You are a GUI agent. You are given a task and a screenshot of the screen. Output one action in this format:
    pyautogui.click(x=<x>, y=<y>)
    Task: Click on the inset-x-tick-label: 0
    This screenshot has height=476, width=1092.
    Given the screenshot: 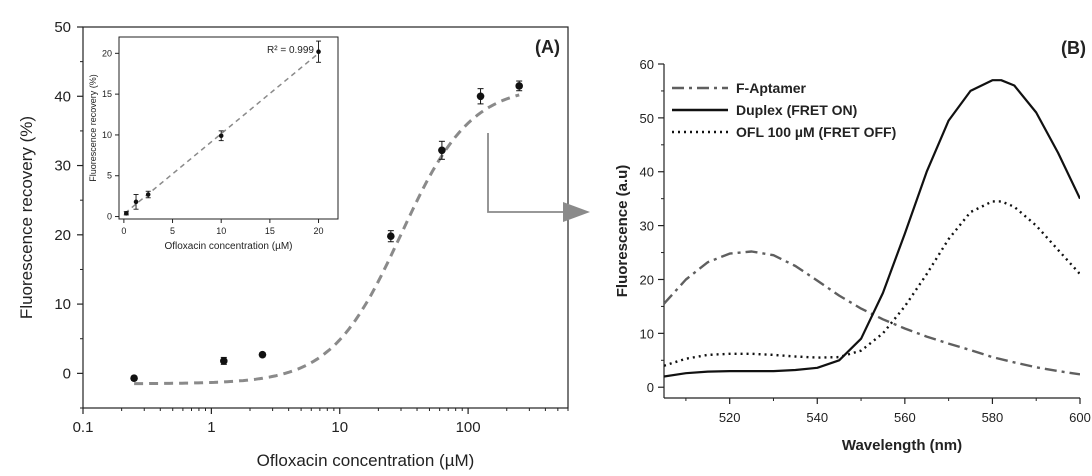 What is the action you would take?
    pyautogui.click(x=123, y=231)
    